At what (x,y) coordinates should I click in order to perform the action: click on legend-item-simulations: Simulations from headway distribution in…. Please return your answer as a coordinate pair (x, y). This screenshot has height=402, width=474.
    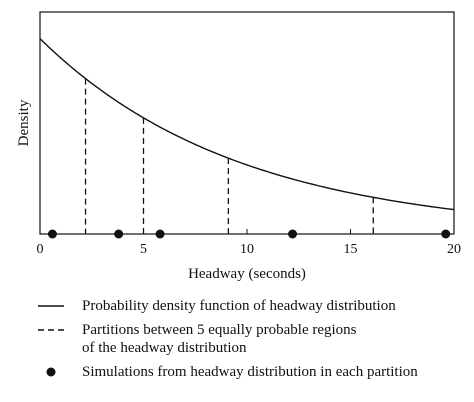
    Looking at the image, I should click on (251, 373).